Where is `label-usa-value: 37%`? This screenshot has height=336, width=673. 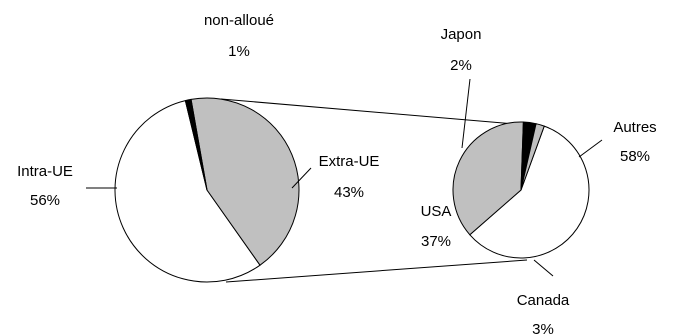 label-usa-value: 37% is located at coordinates (436, 241).